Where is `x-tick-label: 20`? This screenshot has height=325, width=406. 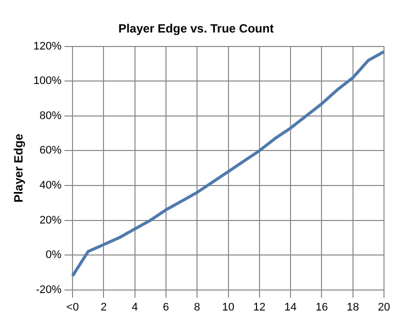
x-tick-label: 20 is located at coordinates (384, 307).